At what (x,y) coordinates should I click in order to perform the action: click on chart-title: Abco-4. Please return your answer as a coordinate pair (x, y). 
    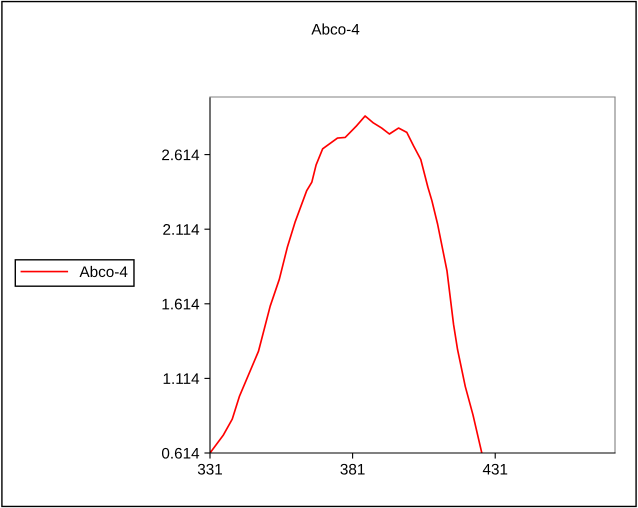
    Looking at the image, I should click on (335, 29).